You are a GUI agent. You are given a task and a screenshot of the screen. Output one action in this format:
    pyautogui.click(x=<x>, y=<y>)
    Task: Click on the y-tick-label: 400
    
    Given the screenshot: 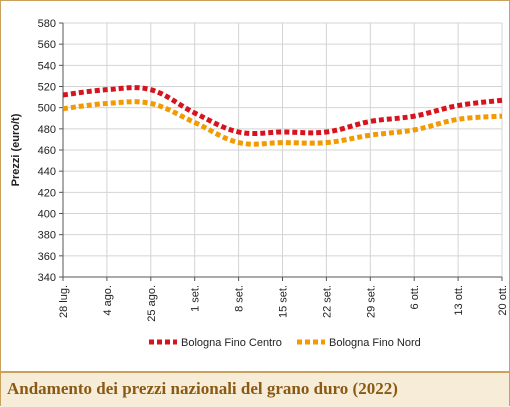 What is the action you would take?
    pyautogui.click(x=47, y=215)
    